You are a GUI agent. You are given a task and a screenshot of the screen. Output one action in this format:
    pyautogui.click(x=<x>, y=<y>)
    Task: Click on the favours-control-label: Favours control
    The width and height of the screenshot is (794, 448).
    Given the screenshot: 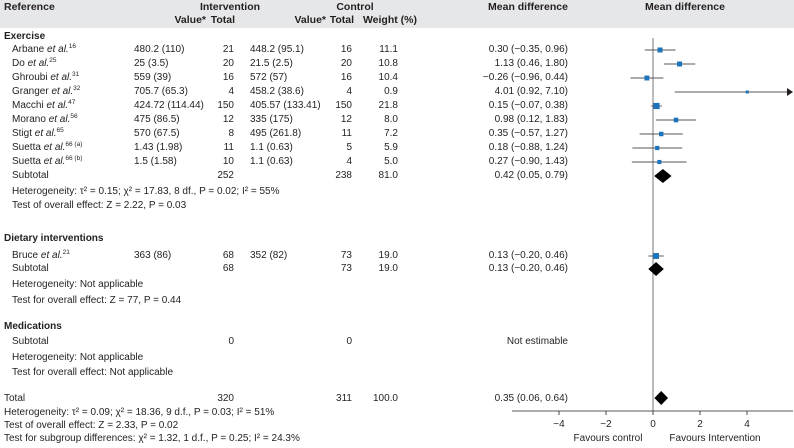 What is the action you would take?
    pyautogui.click(x=608, y=438)
    